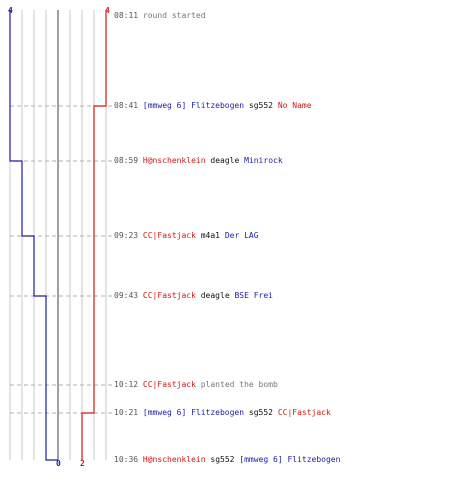 The height and width of the screenshot is (500, 450). I want to click on event-text: No Name, so click(294, 105).